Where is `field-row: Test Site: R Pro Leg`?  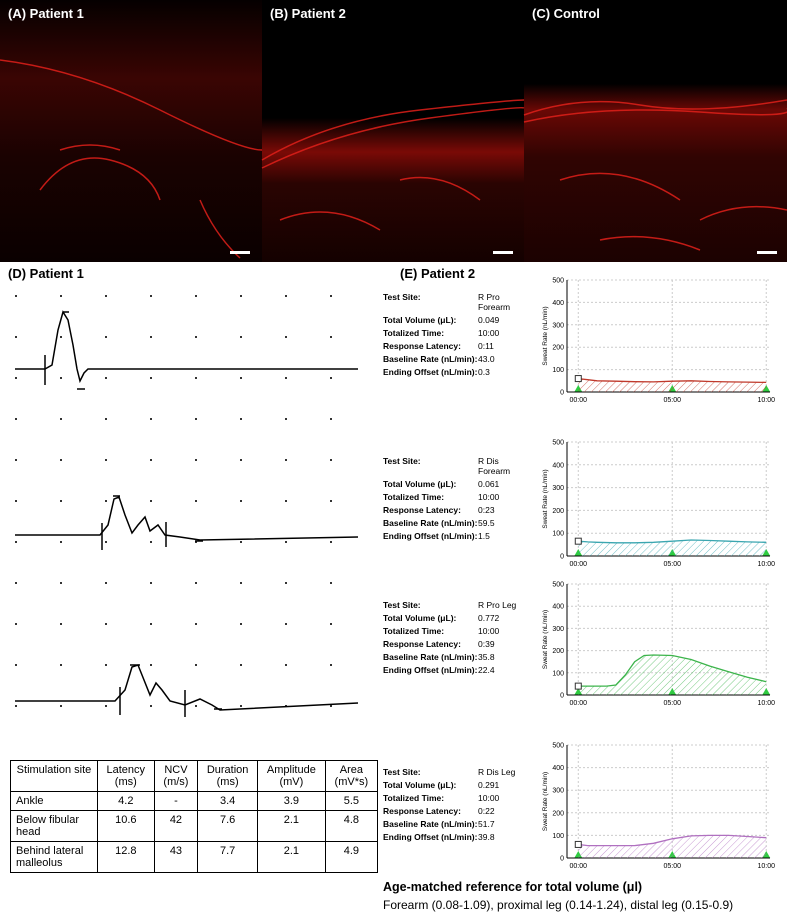 field-row: Test Site: R Pro Leg is located at coordinates (463, 605).